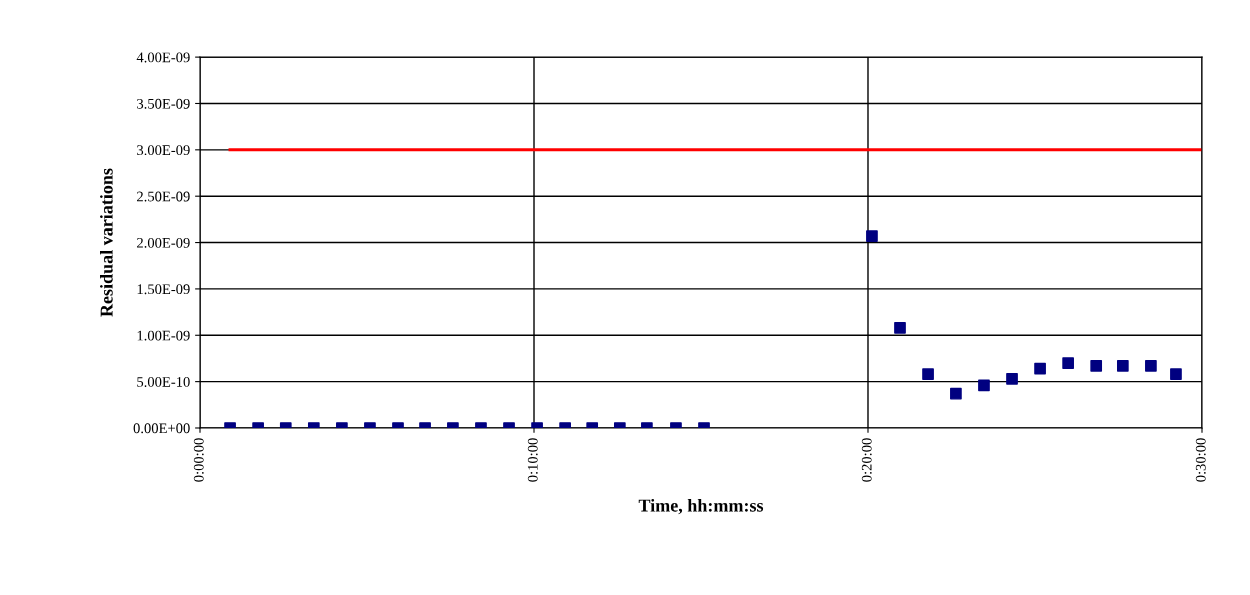  What do you see at coordinates (163, 242) in the screenshot?
I see `y-tick-label: 2.00E-09` at bounding box center [163, 242].